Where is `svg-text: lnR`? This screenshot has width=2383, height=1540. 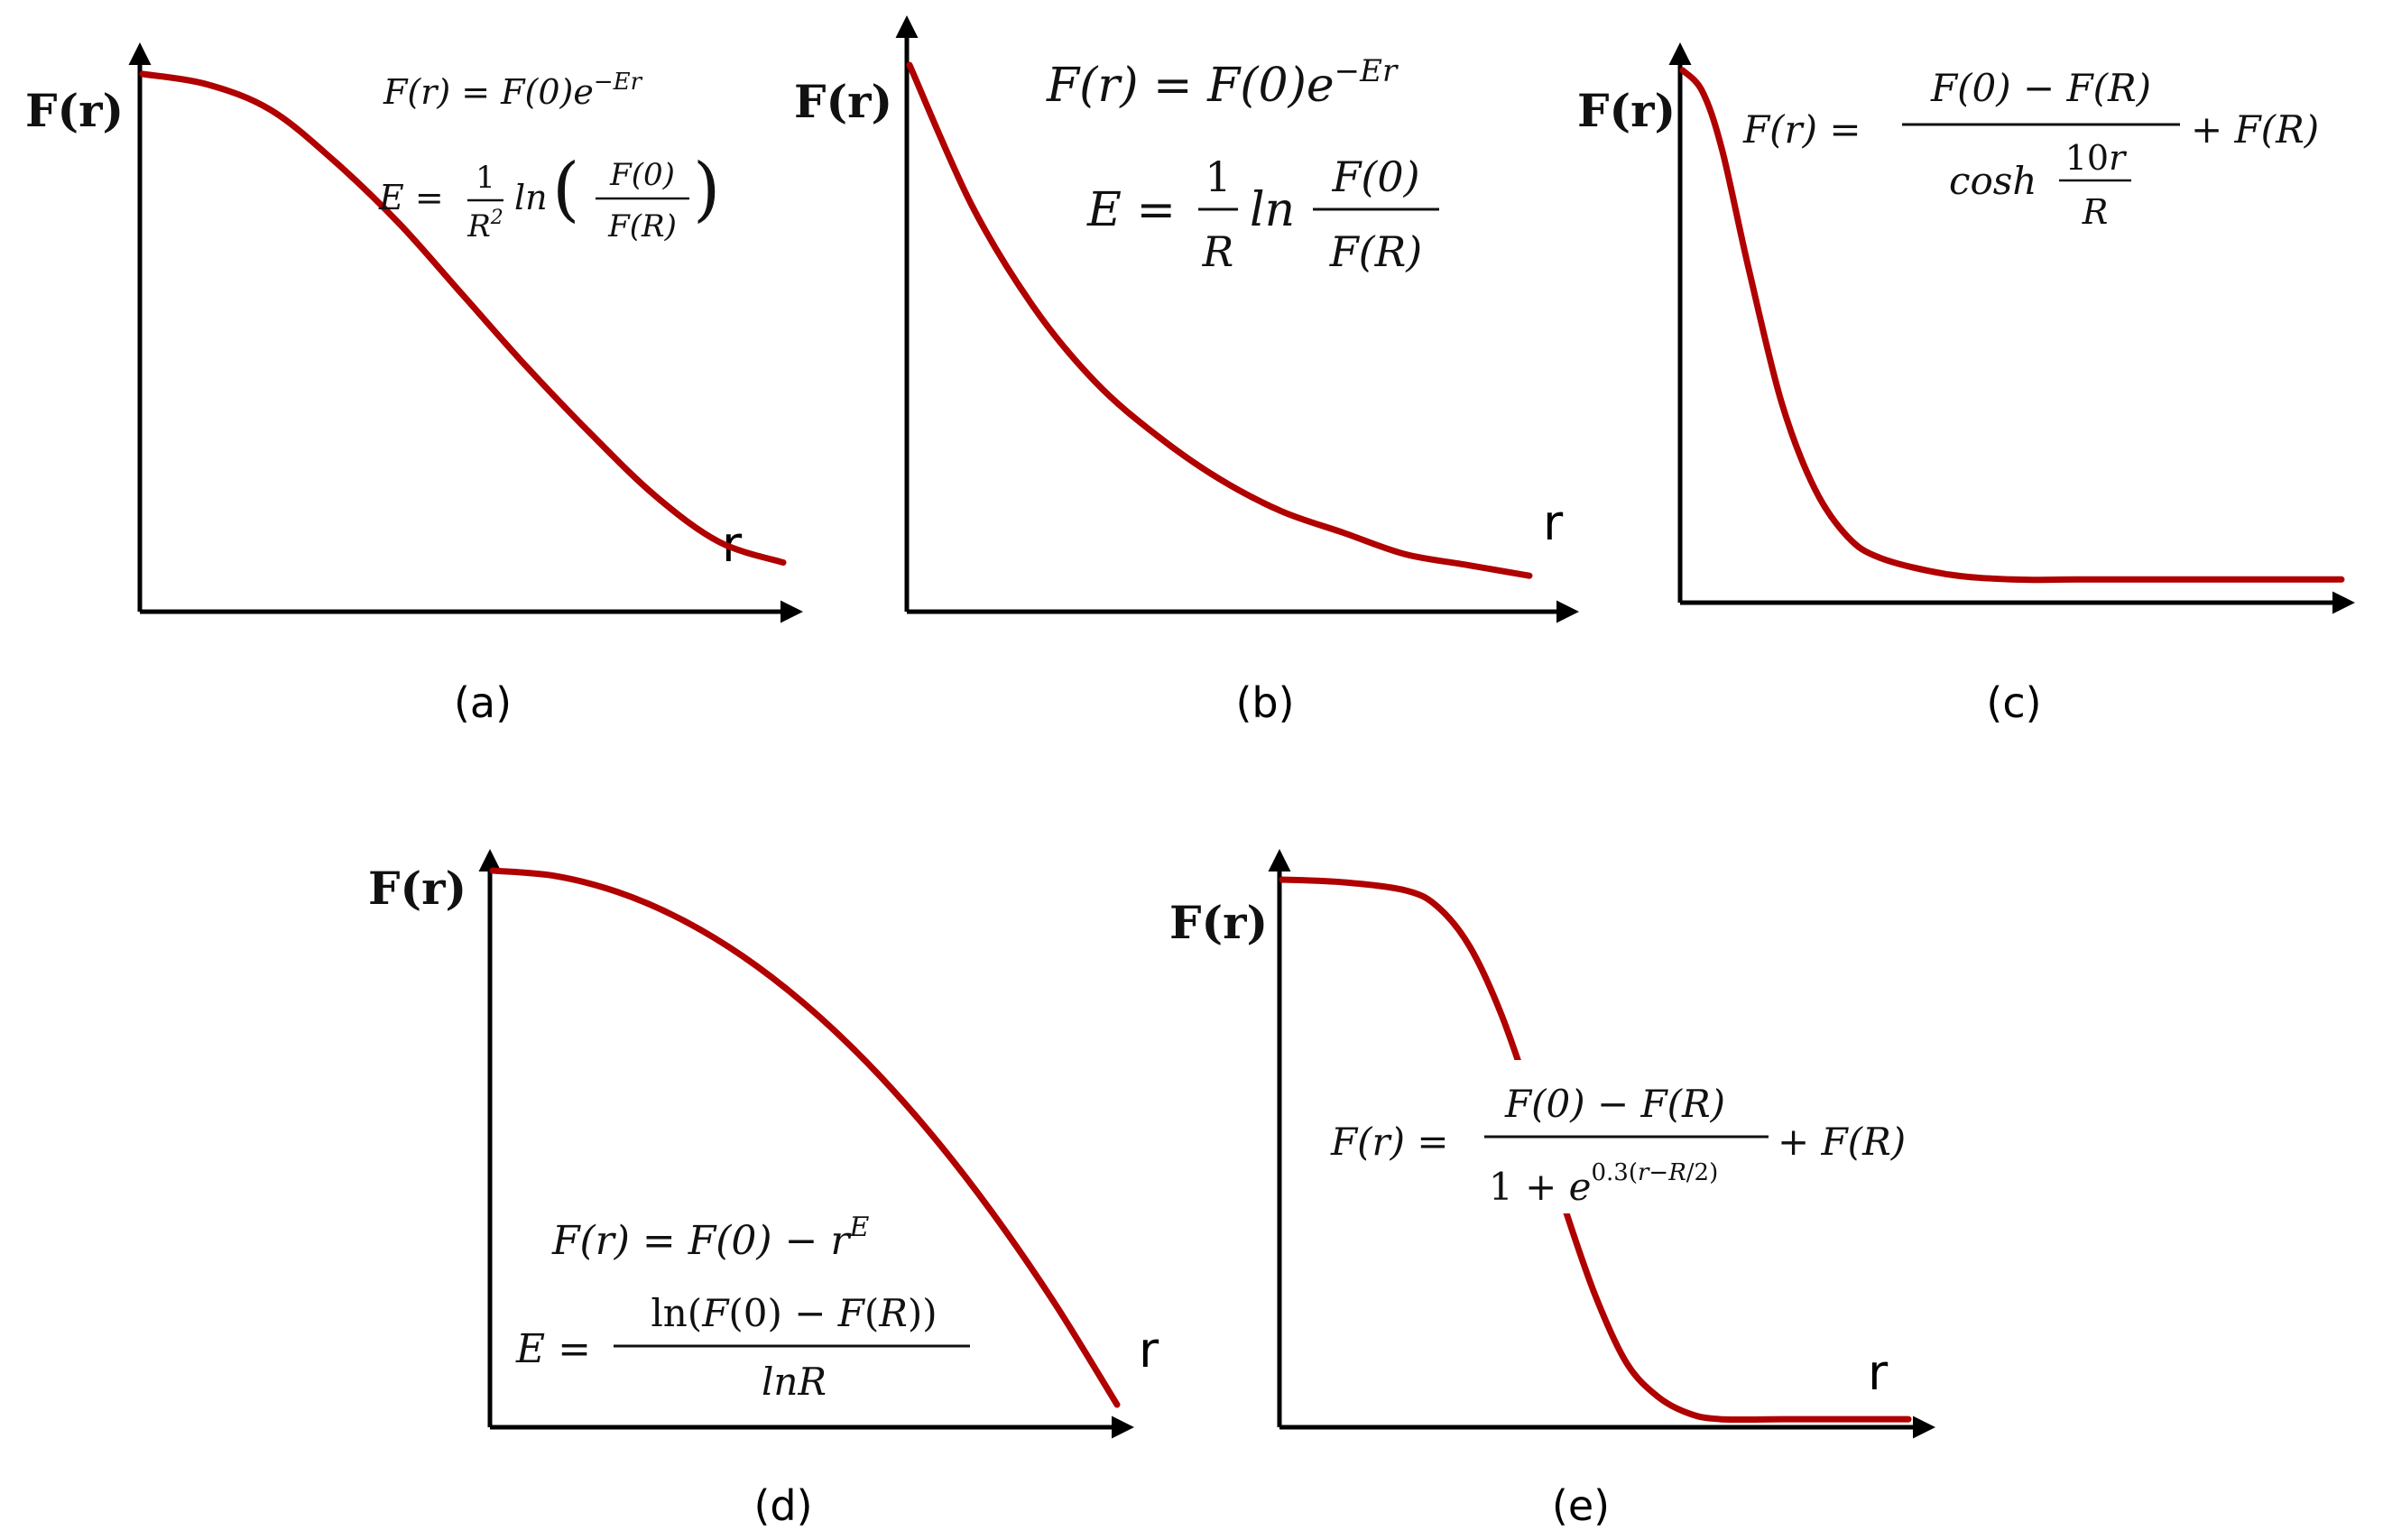 svg-text: lnR is located at coordinates (794, 1382).